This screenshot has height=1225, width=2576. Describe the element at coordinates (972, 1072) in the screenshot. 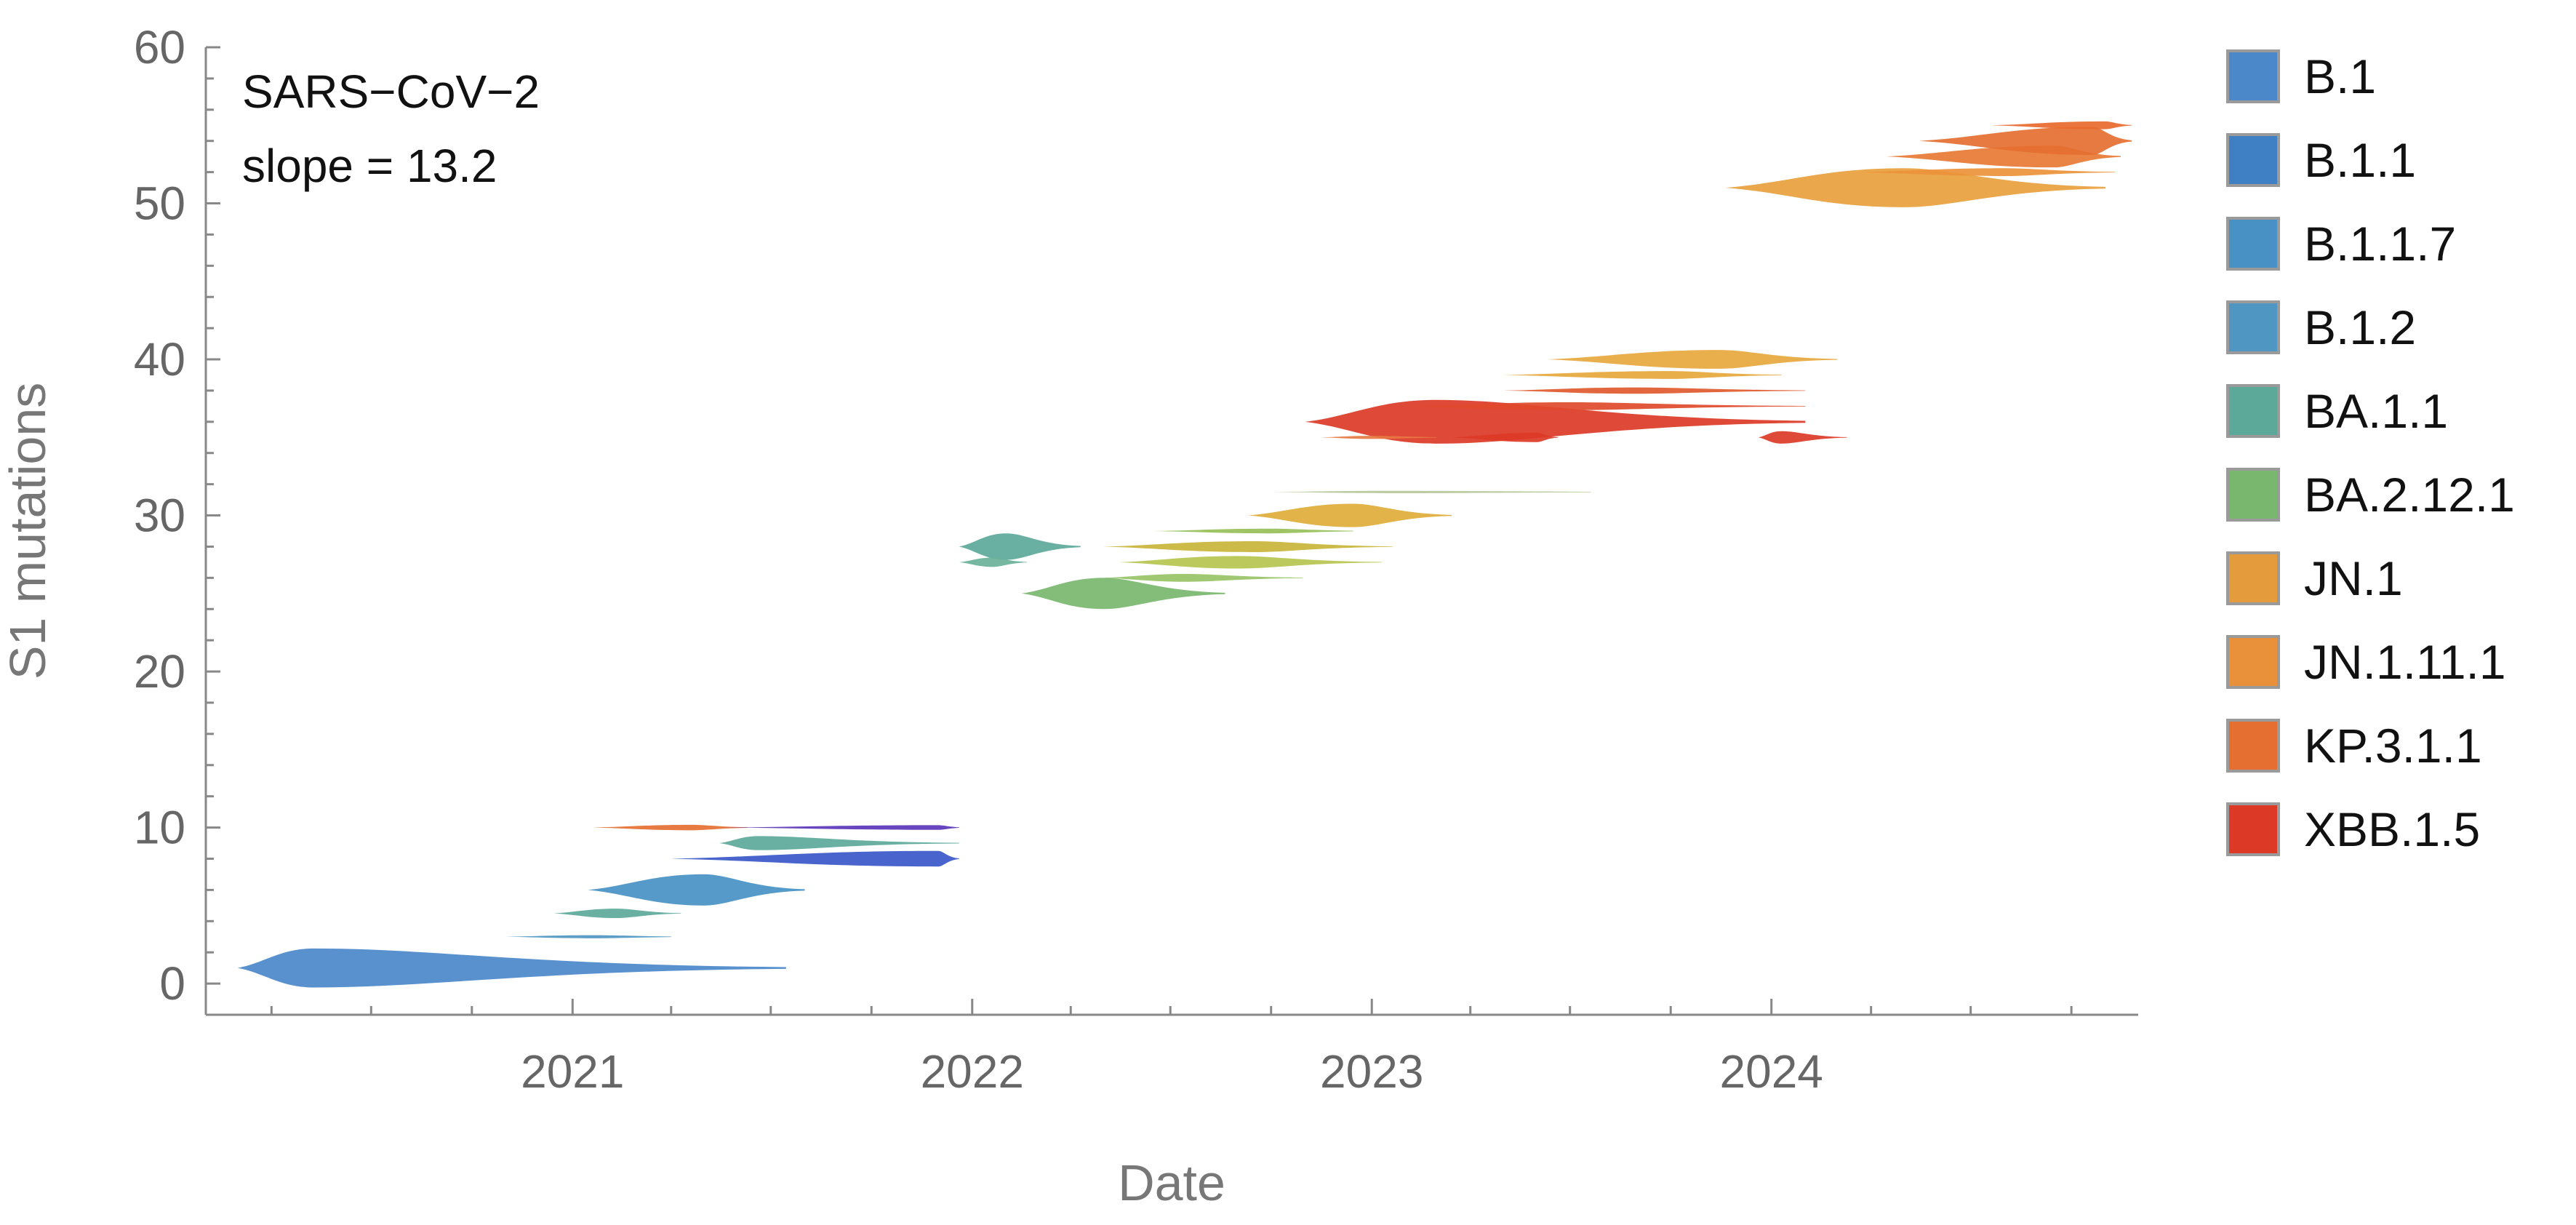

I see `x-tick-label: 2022` at that location.